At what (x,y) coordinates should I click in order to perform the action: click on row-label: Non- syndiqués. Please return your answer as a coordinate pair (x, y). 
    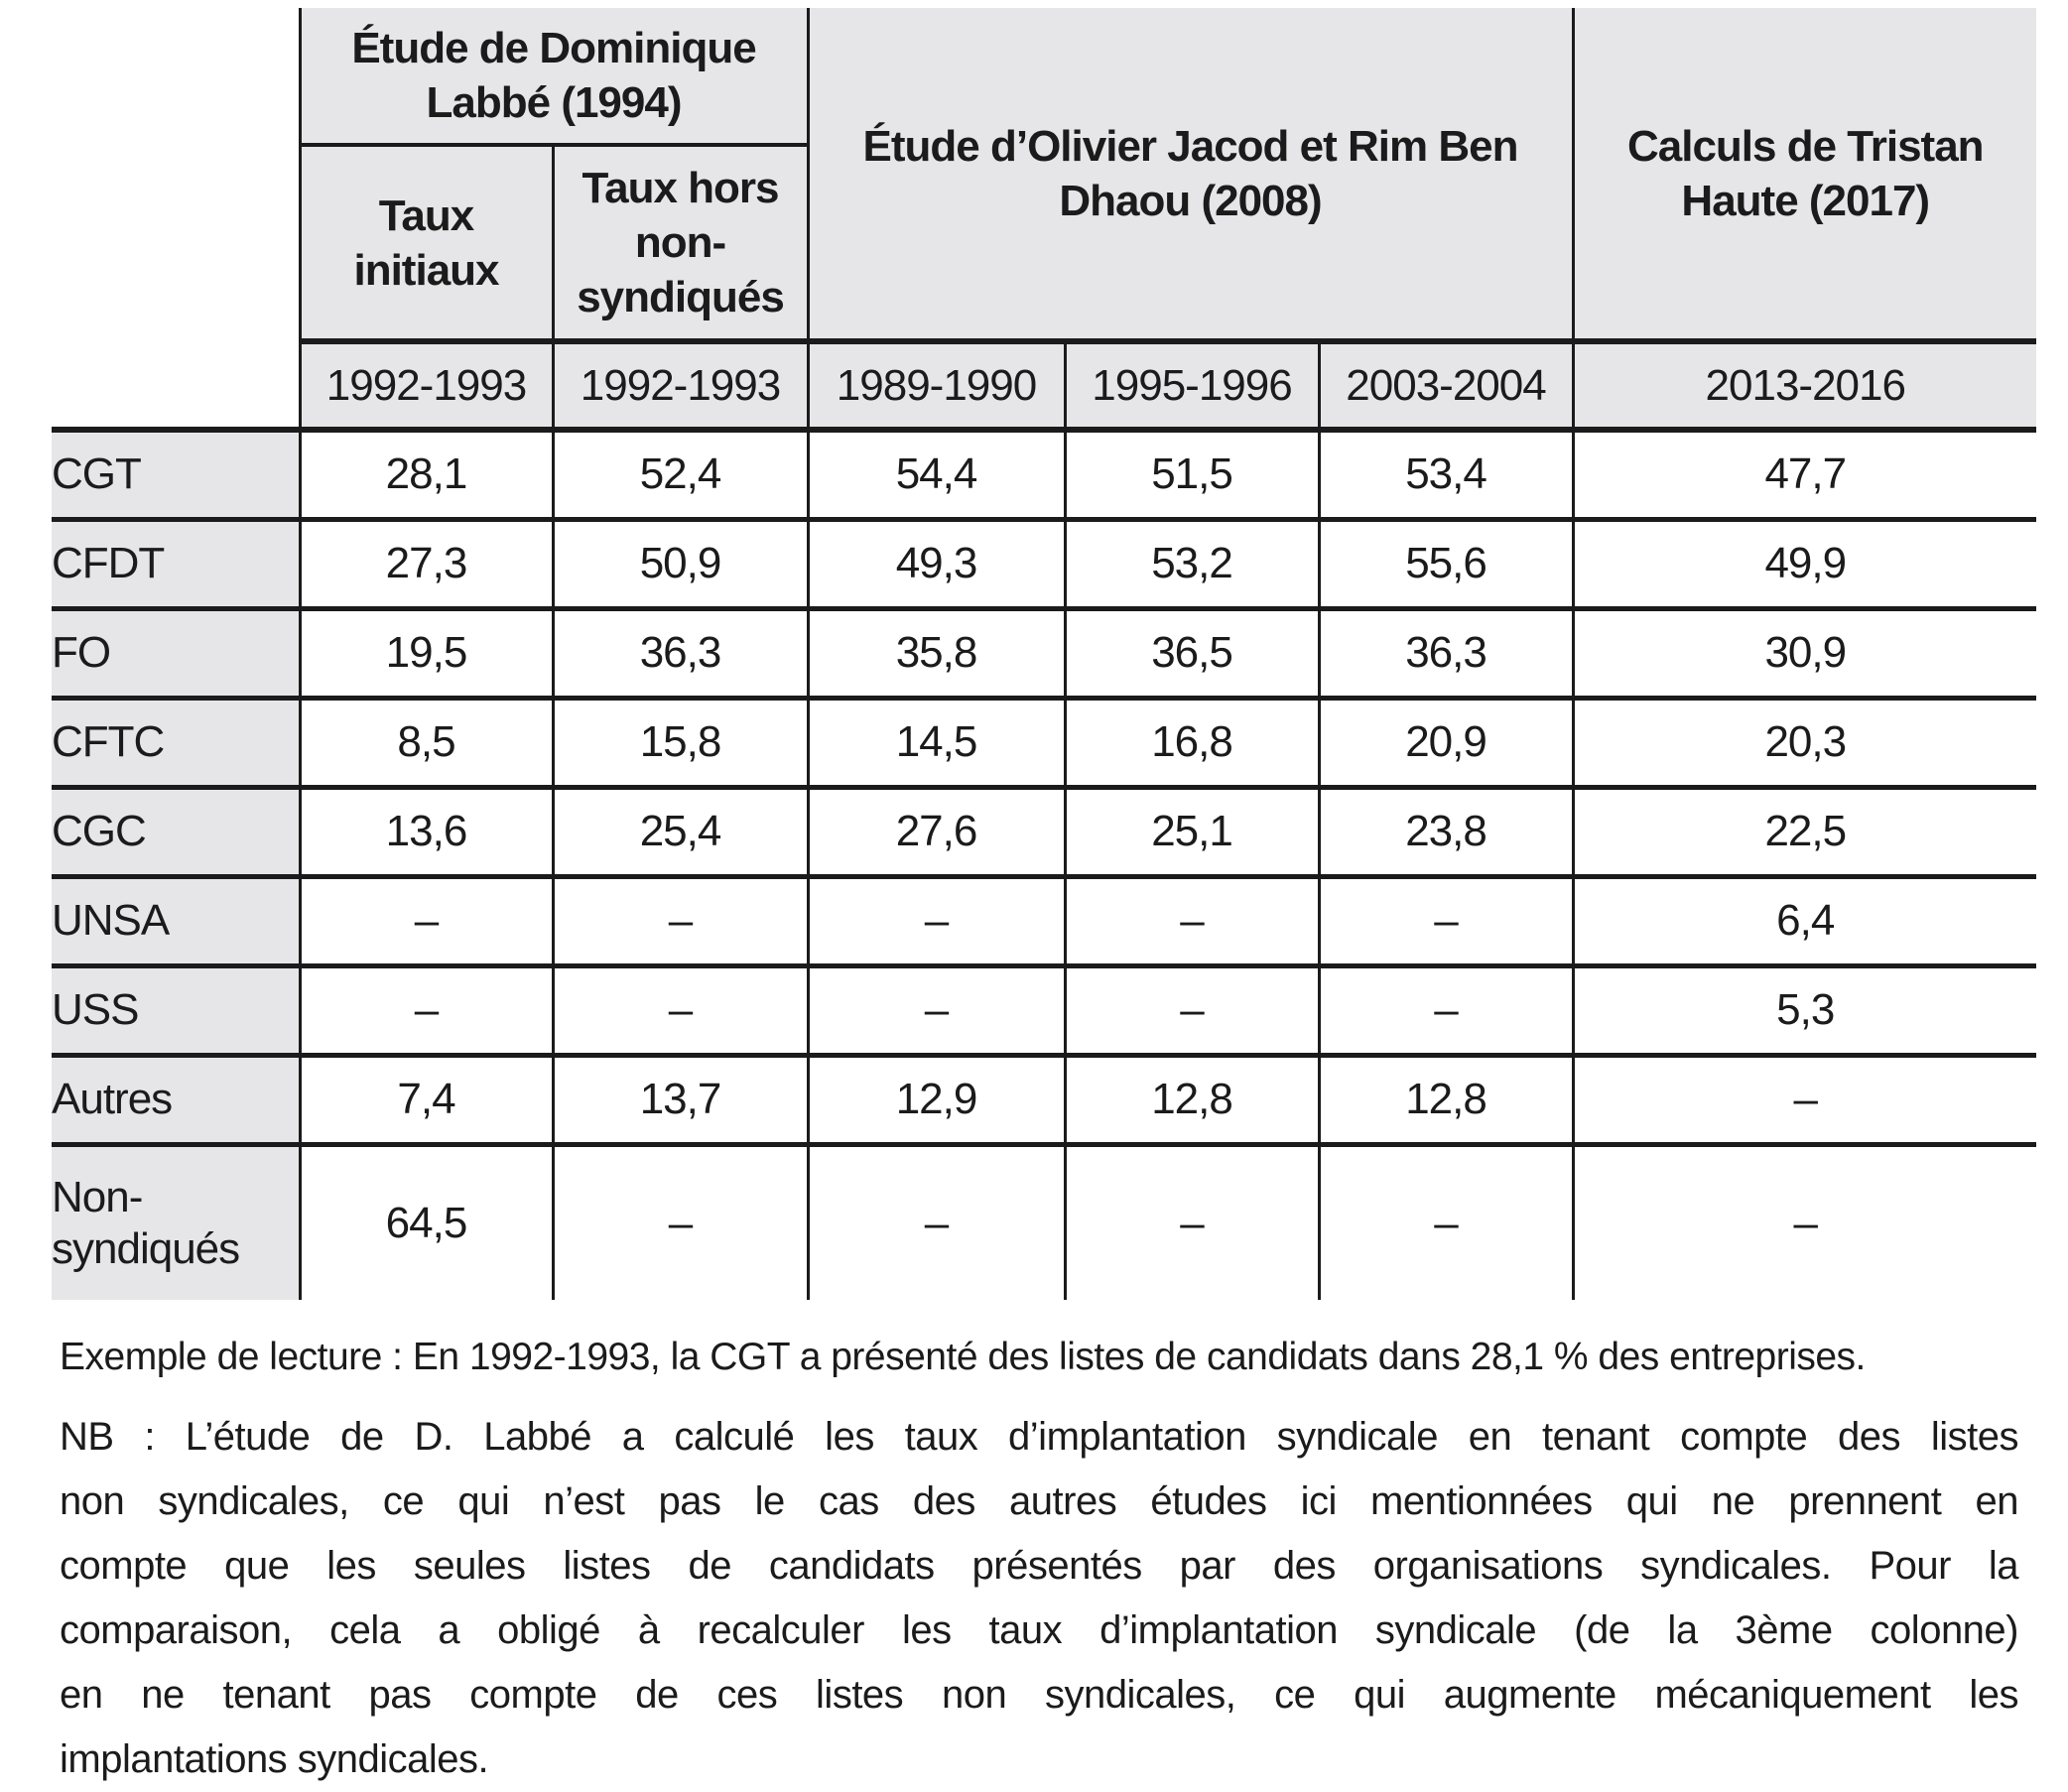
    Looking at the image, I should click on (177, 1220).